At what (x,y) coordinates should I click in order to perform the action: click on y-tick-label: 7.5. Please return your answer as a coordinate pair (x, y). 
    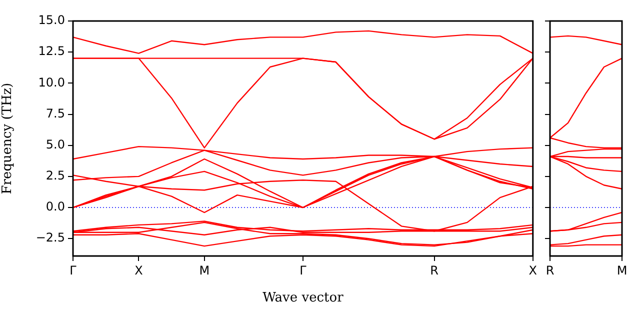
    Looking at the image, I should click on (55, 113).